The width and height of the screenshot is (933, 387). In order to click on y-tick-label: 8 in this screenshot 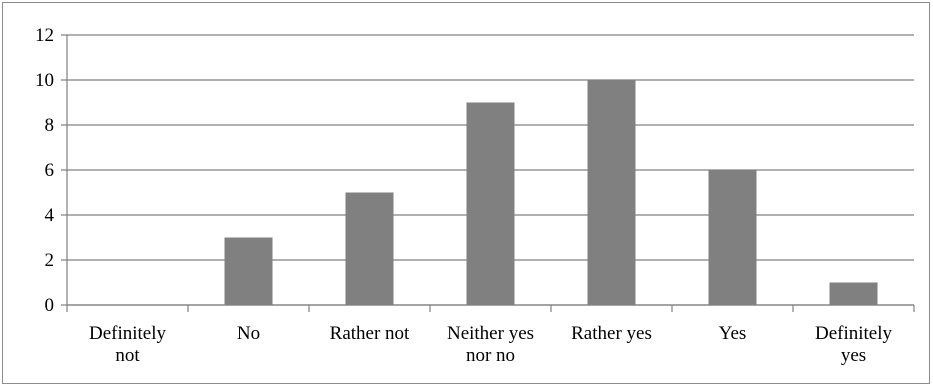, I will do `click(50, 125)`.